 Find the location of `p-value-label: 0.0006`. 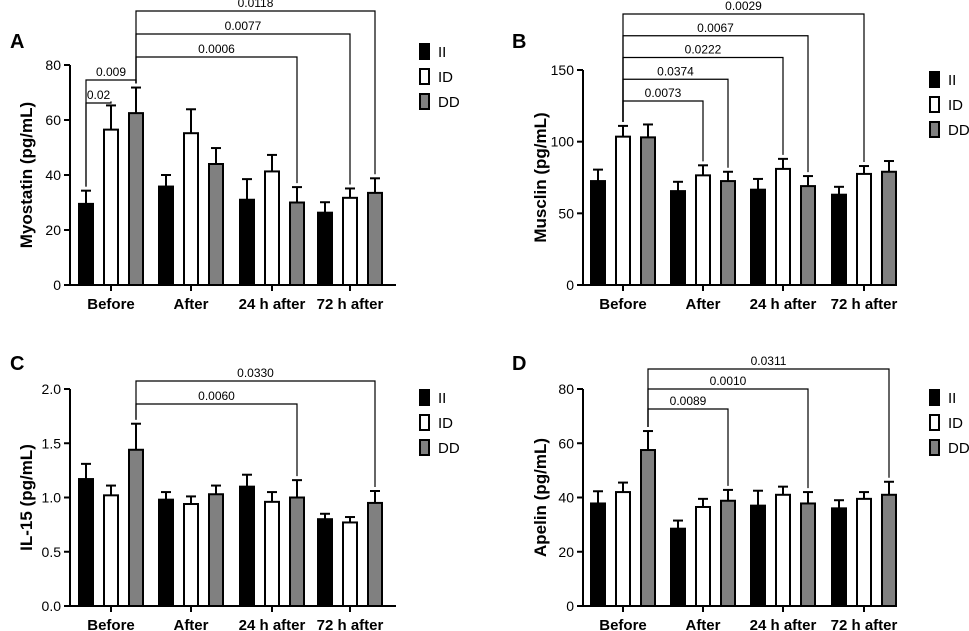

p-value-label: 0.0006 is located at coordinates (216, 49).